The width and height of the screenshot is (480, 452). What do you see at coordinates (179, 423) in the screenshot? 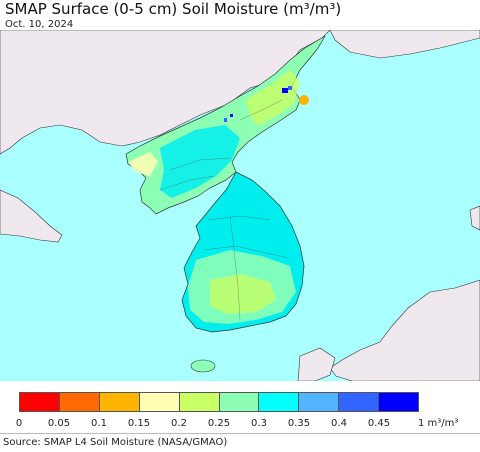
I see `legend-tick-label: 0.2` at bounding box center [179, 423].